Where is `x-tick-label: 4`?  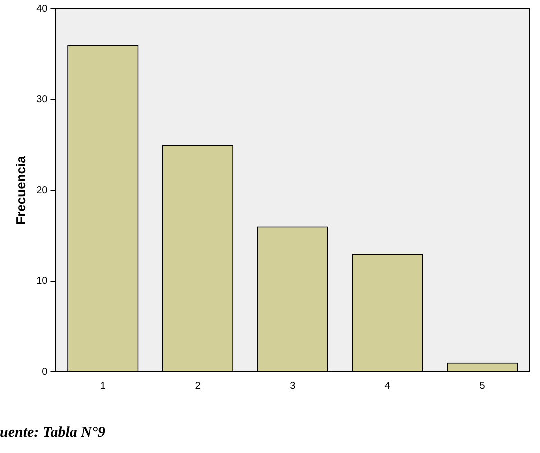
x-tick-label: 4 is located at coordinates (387, 386).